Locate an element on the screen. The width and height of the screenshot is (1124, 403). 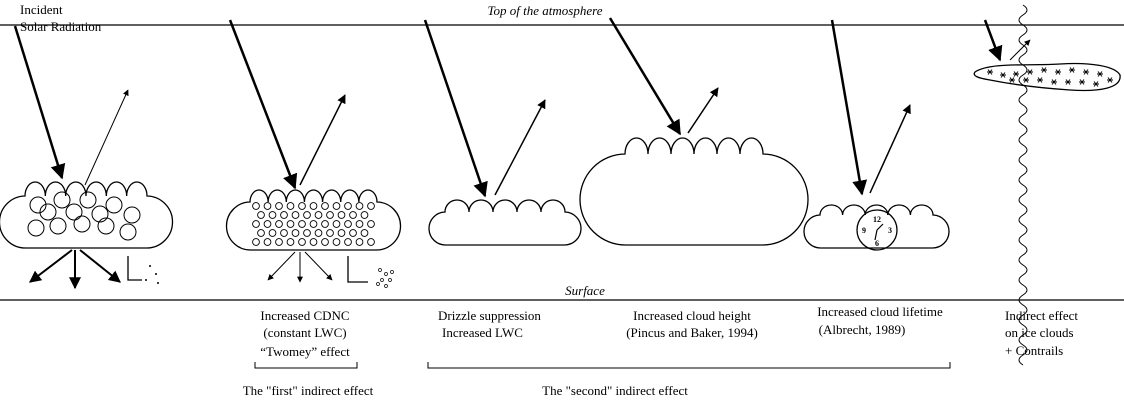
panel-text: on ice clouds is located at coordinates (1039, 332).